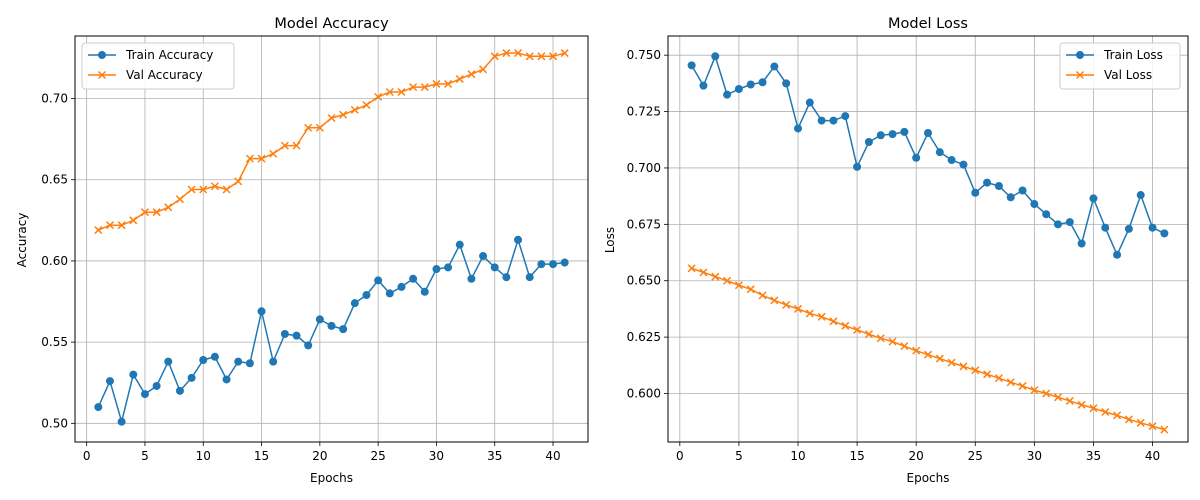 This screenshot has height=500, width=1200. I want to click on legend-swatch-train, so click(1080, 55).